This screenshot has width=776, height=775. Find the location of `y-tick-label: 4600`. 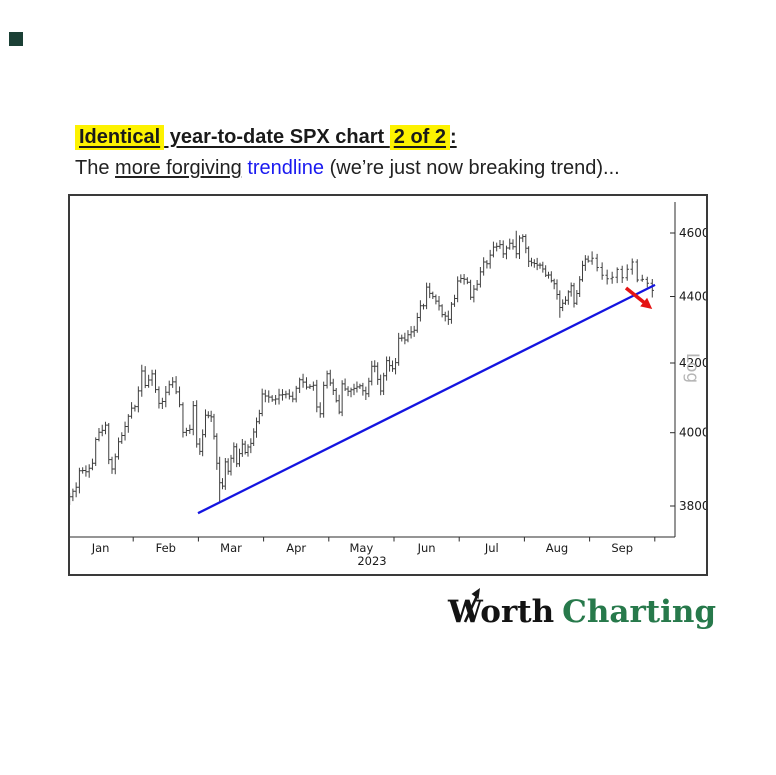

y-tick-label: 4600 is located at coordinates (692, 233).